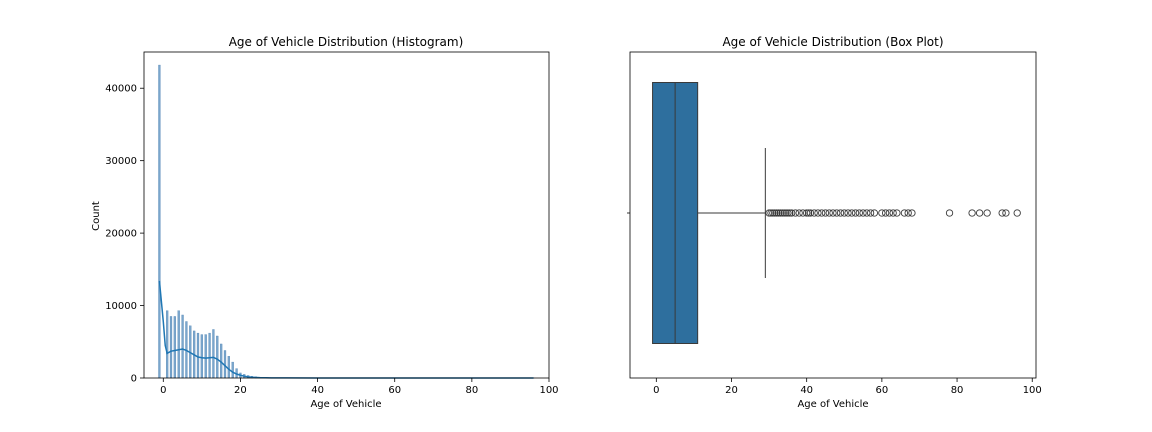 This screenshot has width=1152, height=432. What do you see at coordinates (346, 42) in the screenshot?
I see `histogram-title: Age of Vehicle Distribution (Histogram)` at bounding box center [346, 42].